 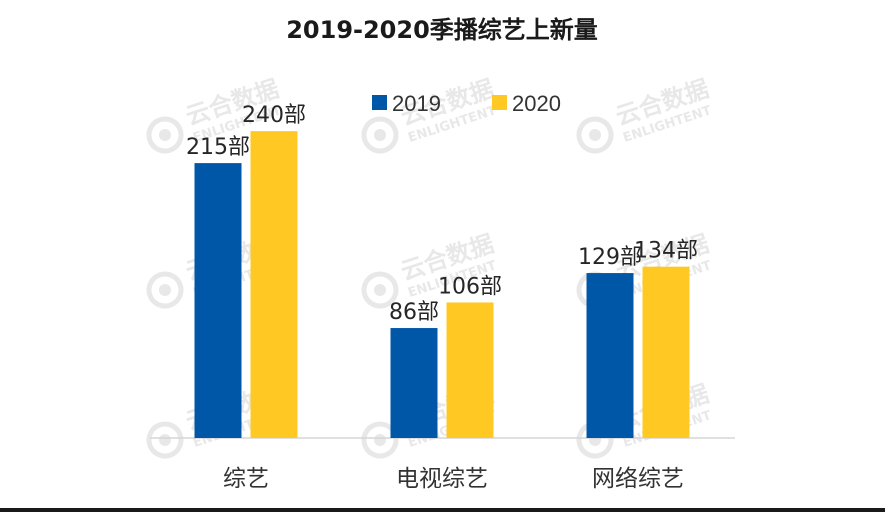 What do you see at coordinates (466, 103) in the screenshot?
I see `legend: 2019 2020` at bounding box center [466, 103].